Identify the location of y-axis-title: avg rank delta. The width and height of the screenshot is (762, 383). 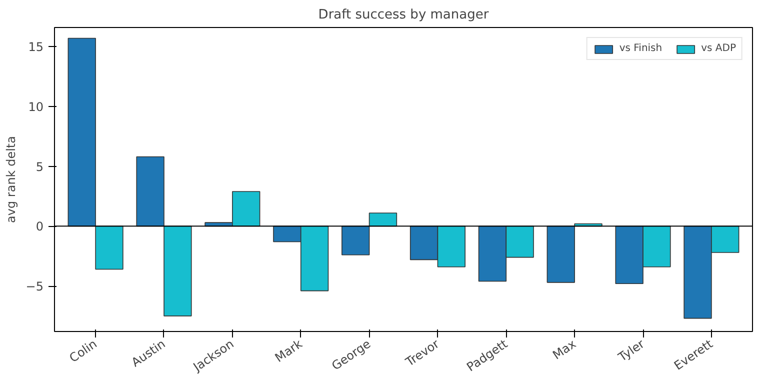
(11, 179).